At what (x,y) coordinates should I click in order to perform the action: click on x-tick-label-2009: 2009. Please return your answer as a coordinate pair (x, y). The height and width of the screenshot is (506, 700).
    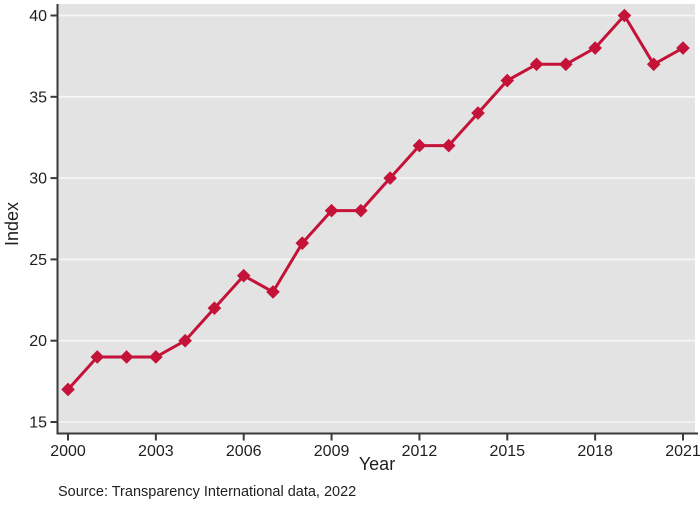
    Looking at the image, I should click on (332, 451).